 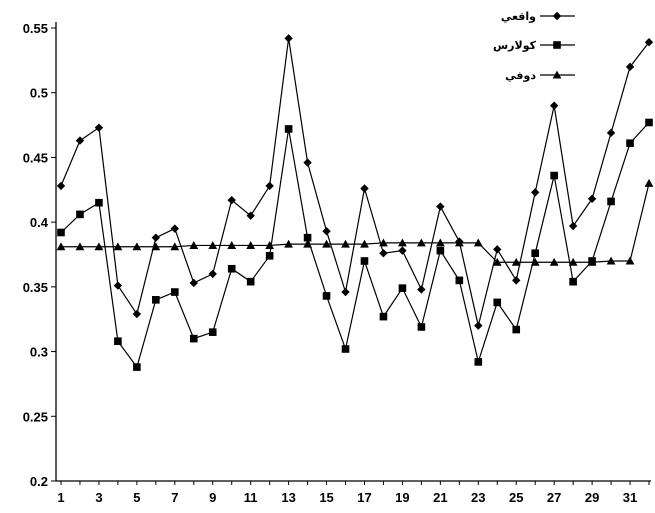 What do you see at coordinates (251, 497) in the screenshot?
I see `x-tick-label: 11` at bounding box center [251, 497].